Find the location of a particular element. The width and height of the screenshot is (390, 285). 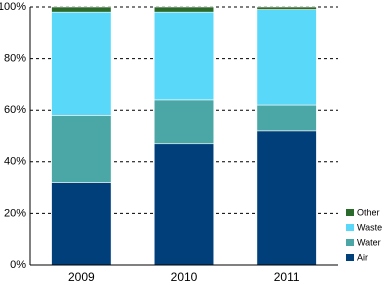

y-tick-label: 80% is located at coordinates (15, 59).